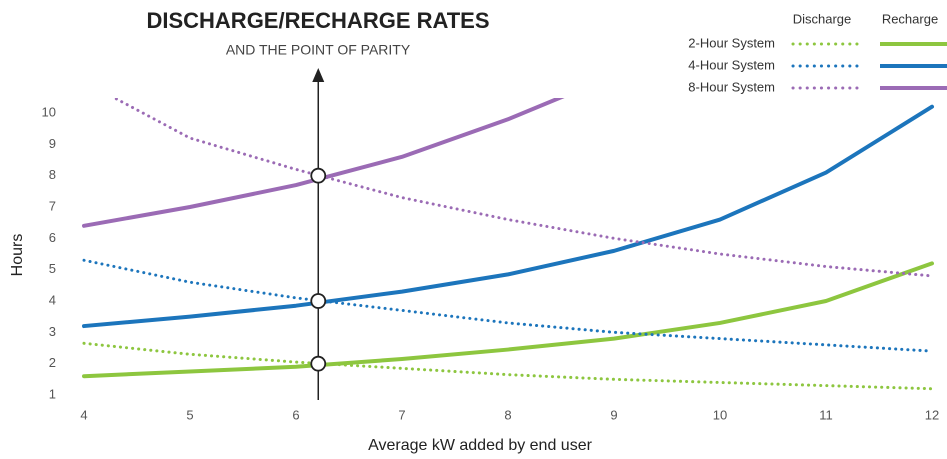 Image resolution: width=947 pixels, height=459 pixels. Describe the element at coordinates (932, 414) in the screenshot. I see `x-tick-label: 12` at that location.